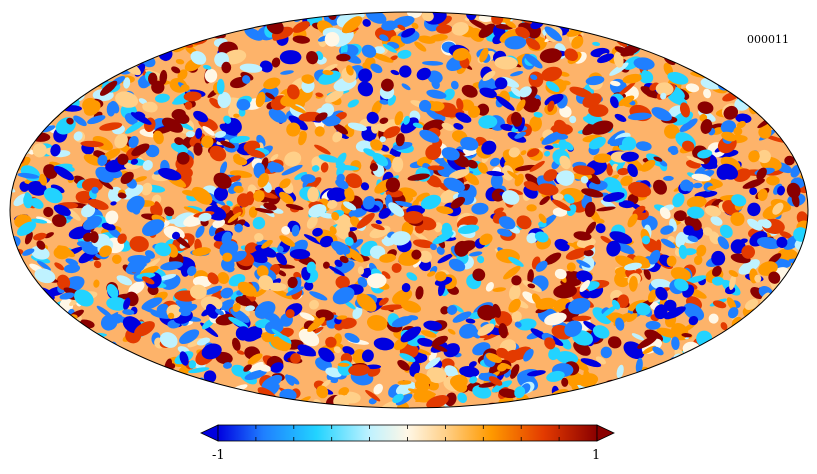  What do you see at coordinates (407, 433) in the screenshot?
I see `colorbar-ticks` at bounding box center [407, 433].